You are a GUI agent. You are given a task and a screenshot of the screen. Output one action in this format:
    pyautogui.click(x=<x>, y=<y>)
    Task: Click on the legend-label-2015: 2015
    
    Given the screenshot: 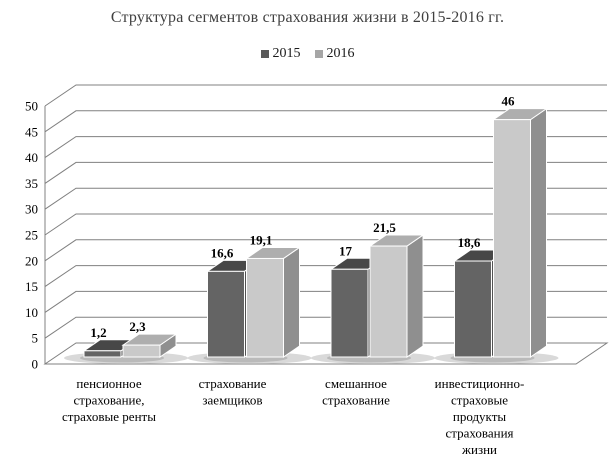 What is the action you would take?
    pyautogui.click(x=286, y=53)
    